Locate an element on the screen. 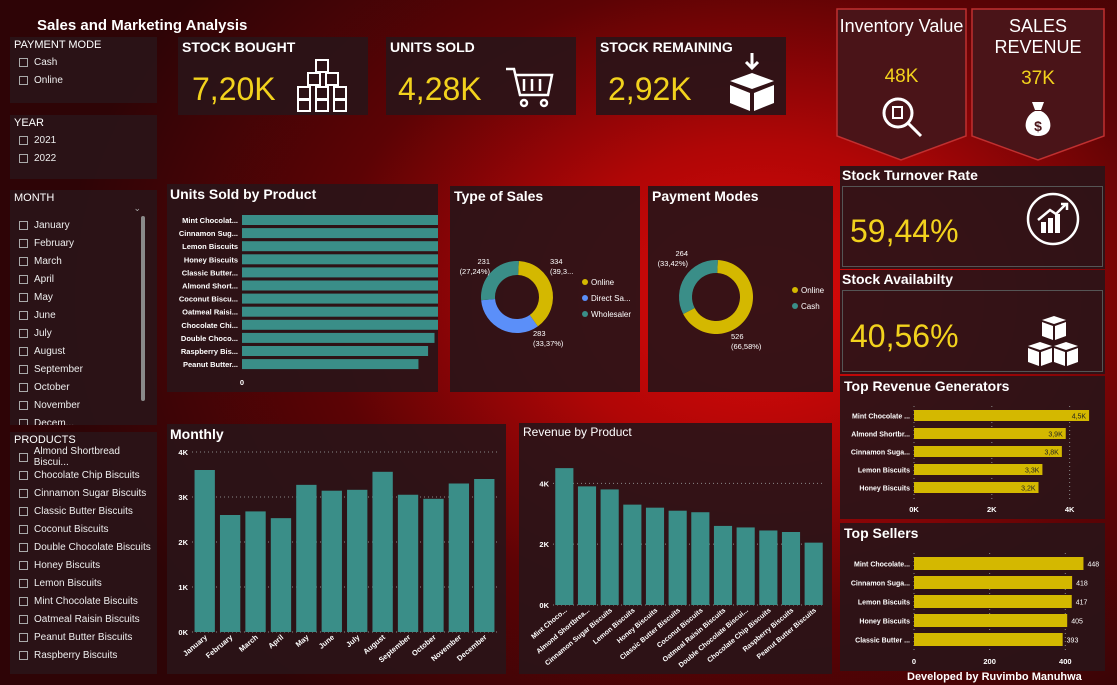 This screenshot has width=1117, height=685. slicer-option: Peanut Butter Biscuits is located at coordinates (86, 637).